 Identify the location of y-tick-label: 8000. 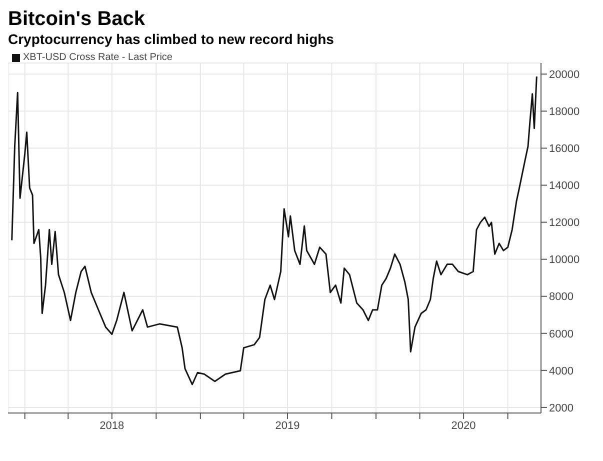
(561, 297).